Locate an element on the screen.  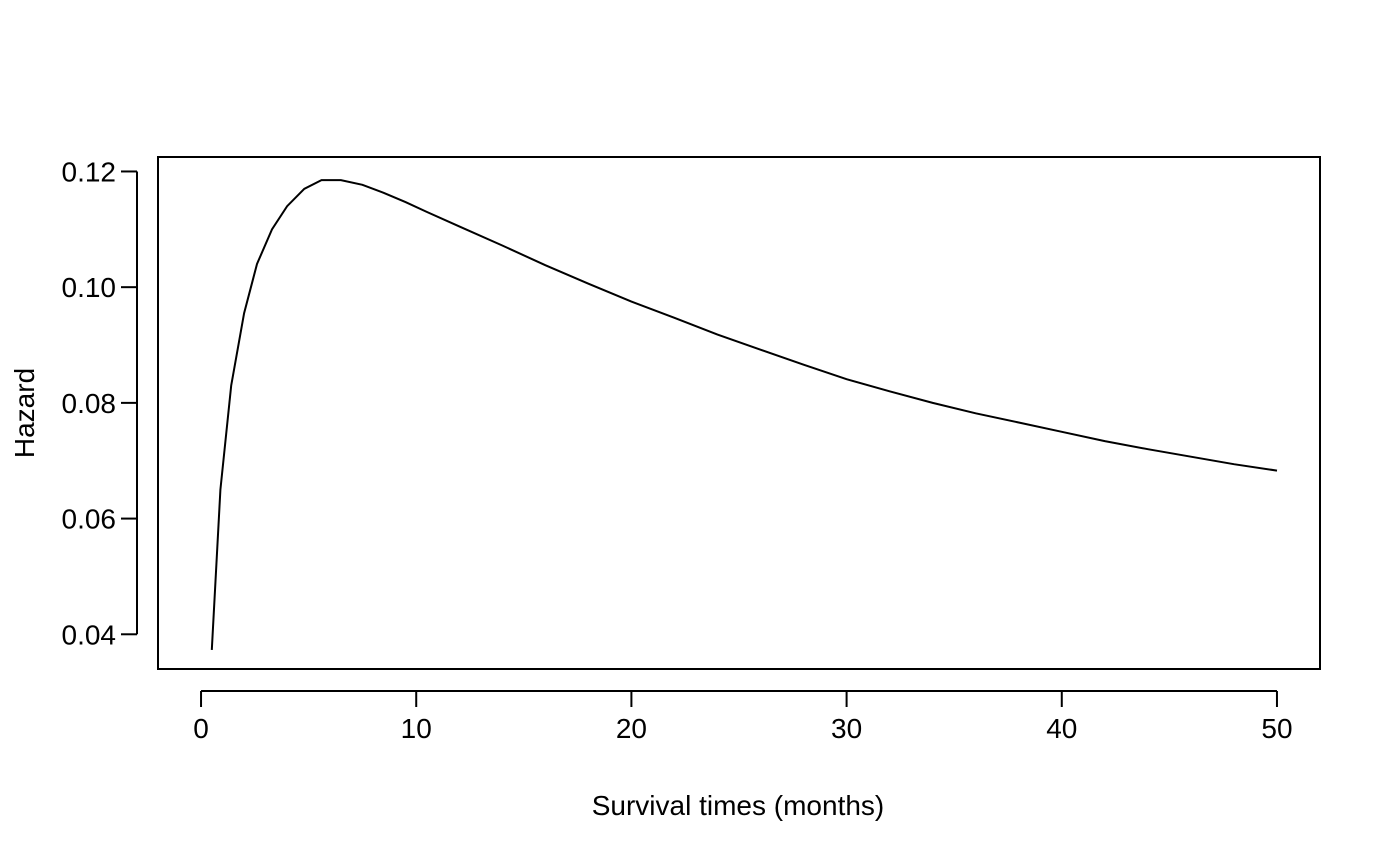
x-tick-label: 40 is located at coordinates (1061, 728).